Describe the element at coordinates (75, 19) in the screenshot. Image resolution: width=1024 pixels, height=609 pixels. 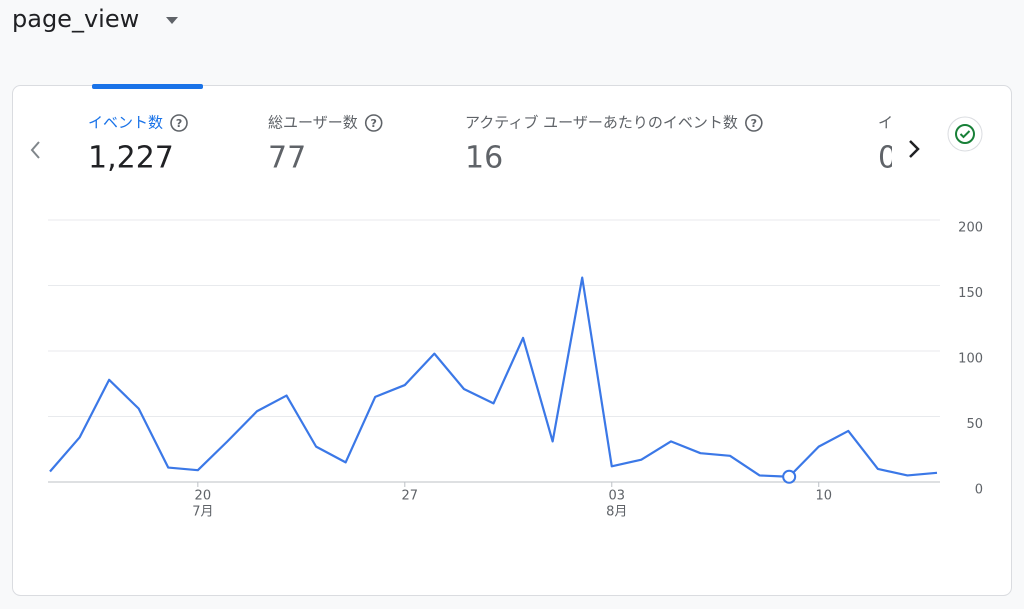
I see `page-title: page_view` at that location.